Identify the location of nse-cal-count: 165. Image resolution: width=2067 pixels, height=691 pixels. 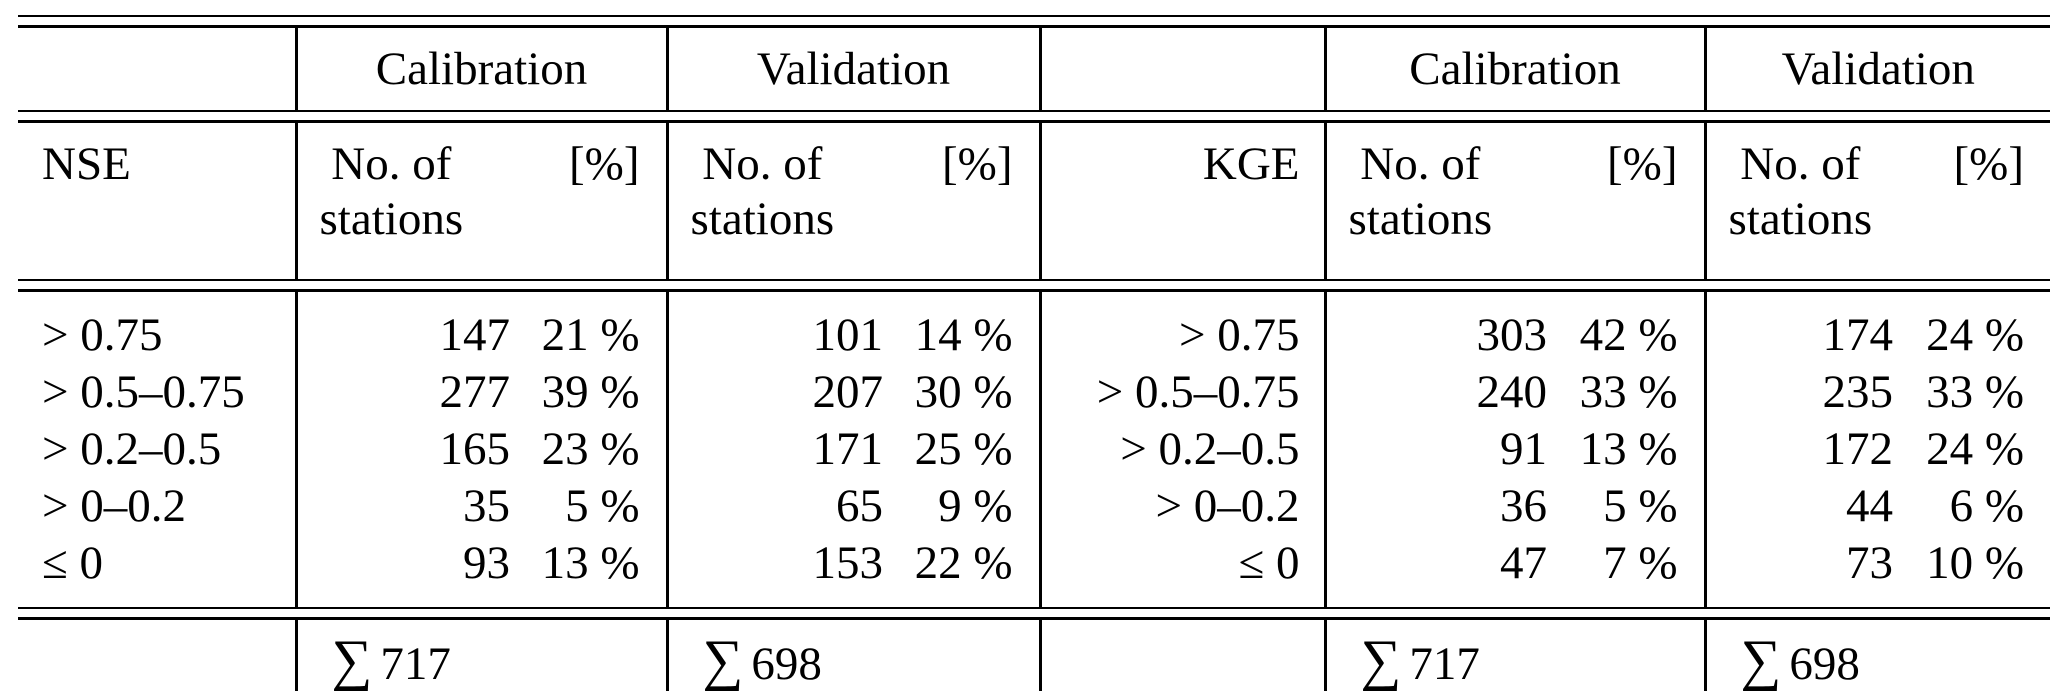
(410, 449).